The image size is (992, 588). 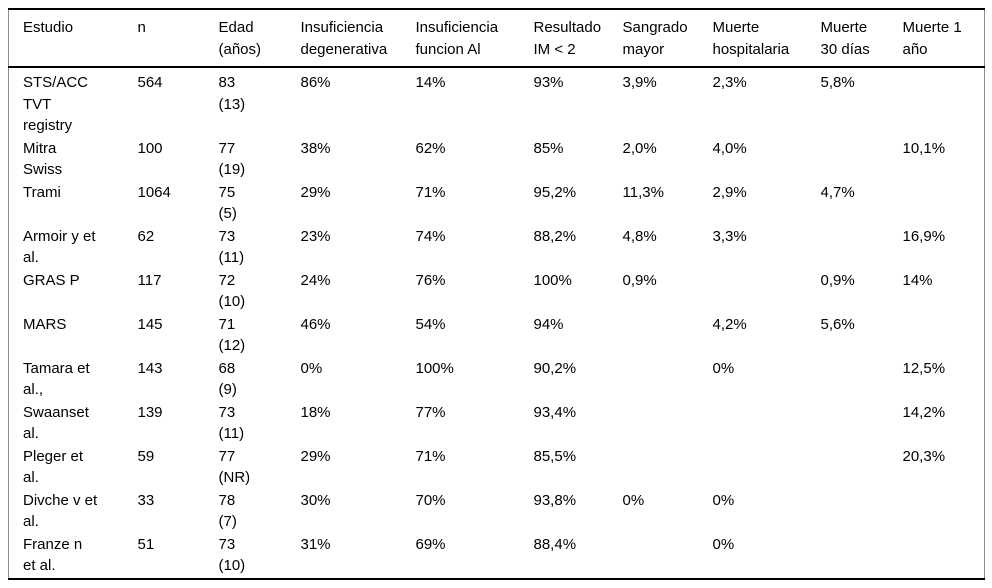 I want to click on table-cell: 4,0%, so click(x=729, y=148).